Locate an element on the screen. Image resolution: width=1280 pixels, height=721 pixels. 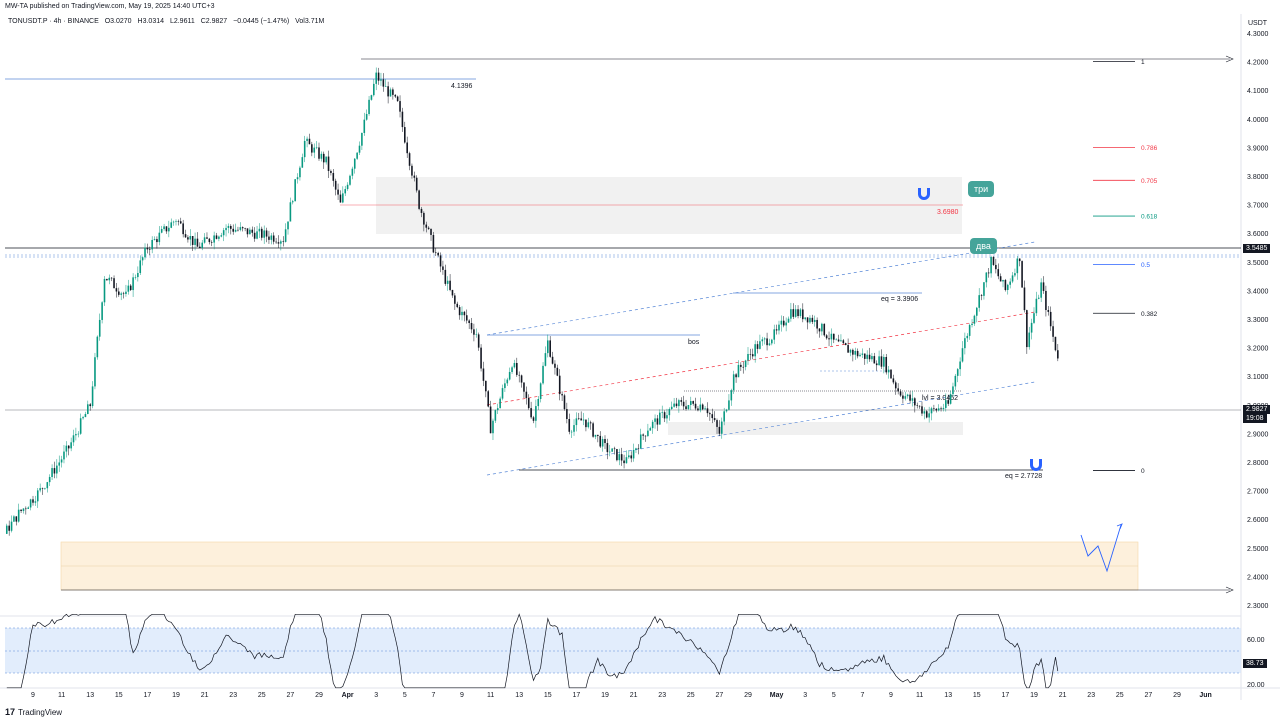
date-tick-label: 21 is located at coordinates (1063, 695).